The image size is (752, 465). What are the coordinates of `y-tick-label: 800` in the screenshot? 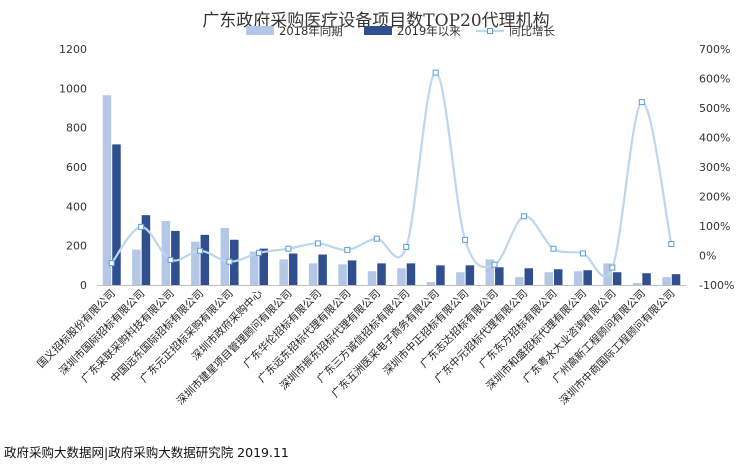 It's located at (76, 128).